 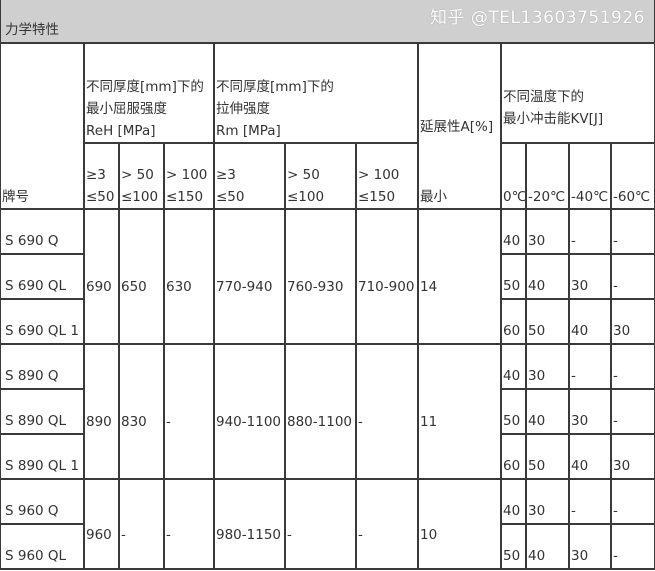 What do you see at coordinates (243, 109) in the screenshot?
I see `cell-line: 拉伸强度` at bounding box center [243, 109].